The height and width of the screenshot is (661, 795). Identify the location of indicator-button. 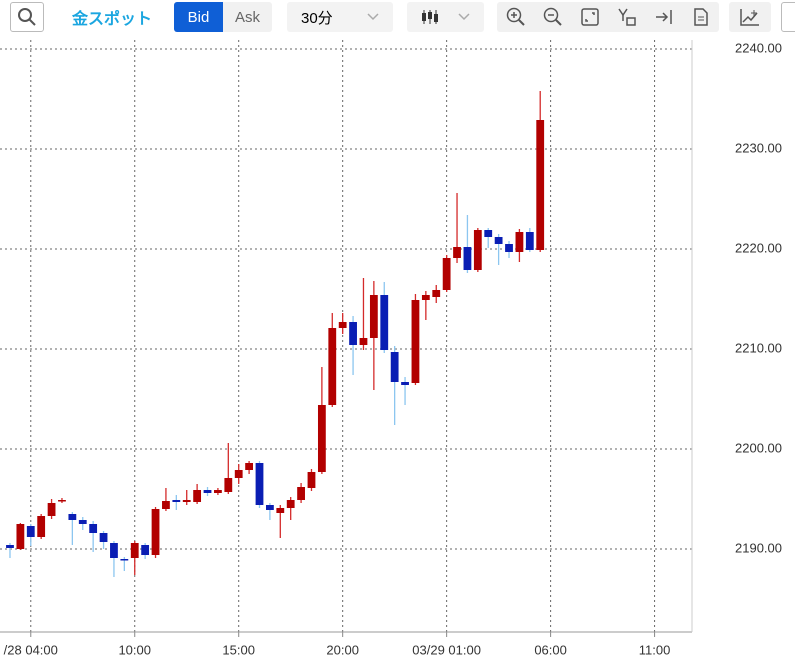
(750, 17).